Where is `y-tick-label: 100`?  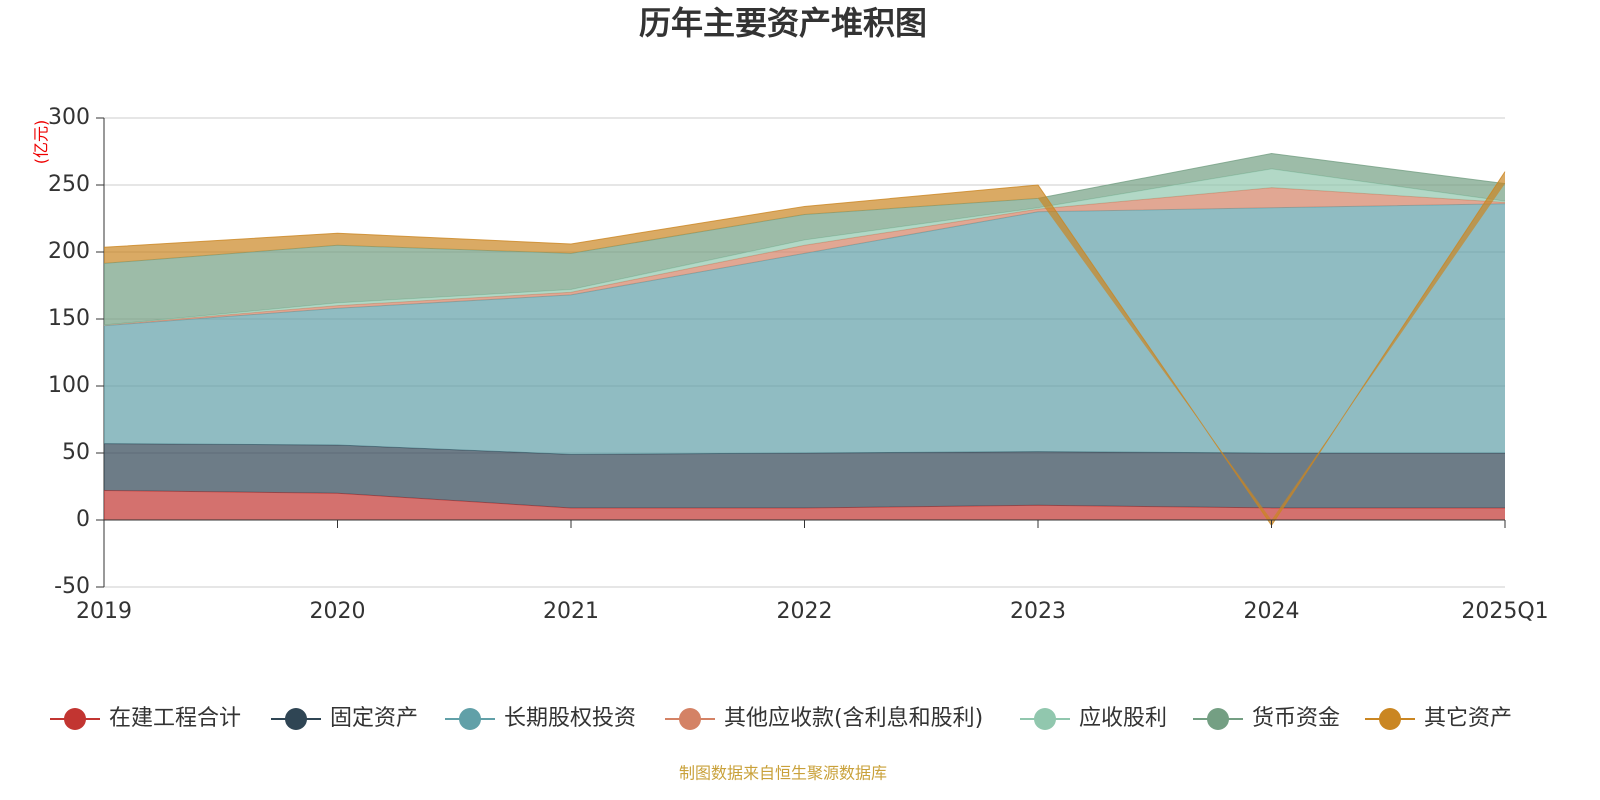 y-tick-label: 100 is located at coordinates (69, 385).